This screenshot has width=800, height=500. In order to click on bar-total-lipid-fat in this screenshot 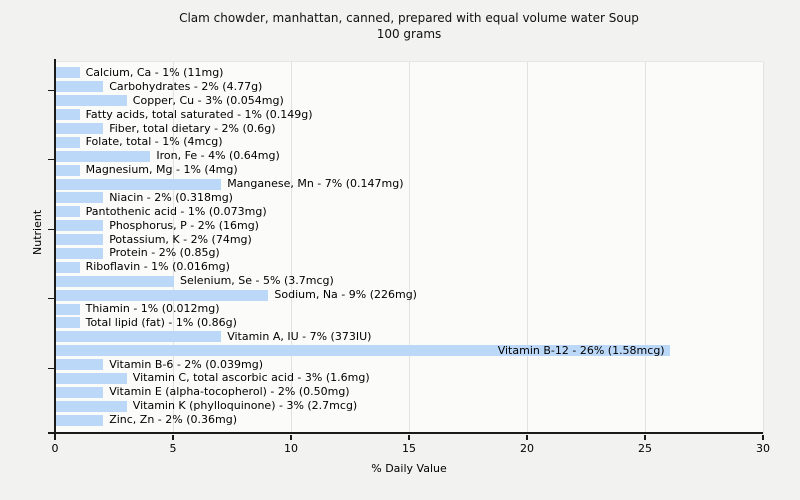, I will do `click(68, 323)`.